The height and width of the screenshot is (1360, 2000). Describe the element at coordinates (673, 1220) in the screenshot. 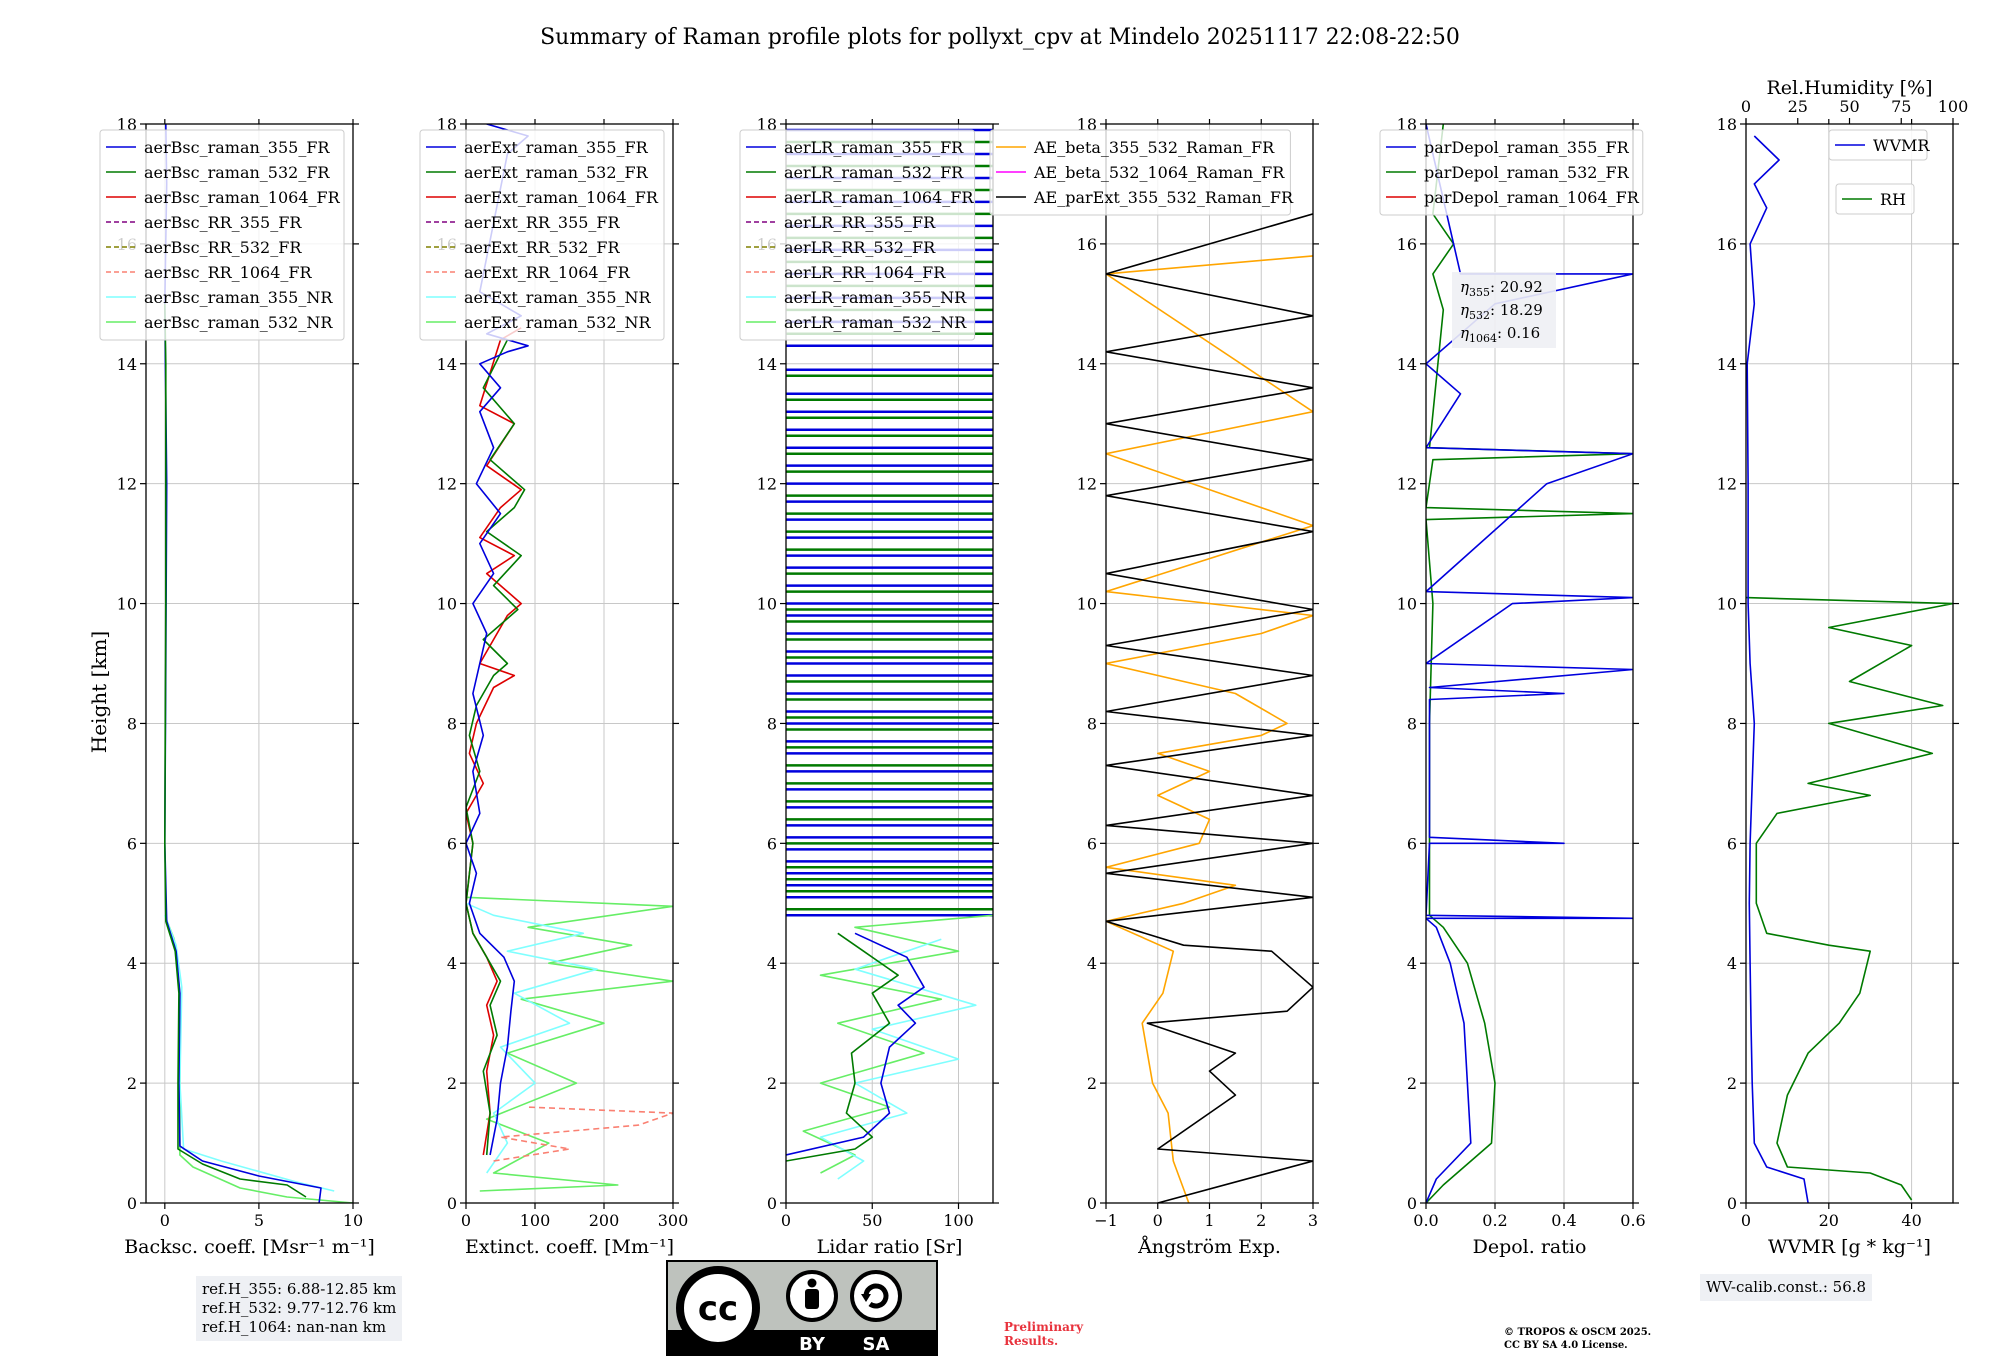

I see `x-tick-label: 300` at that location.